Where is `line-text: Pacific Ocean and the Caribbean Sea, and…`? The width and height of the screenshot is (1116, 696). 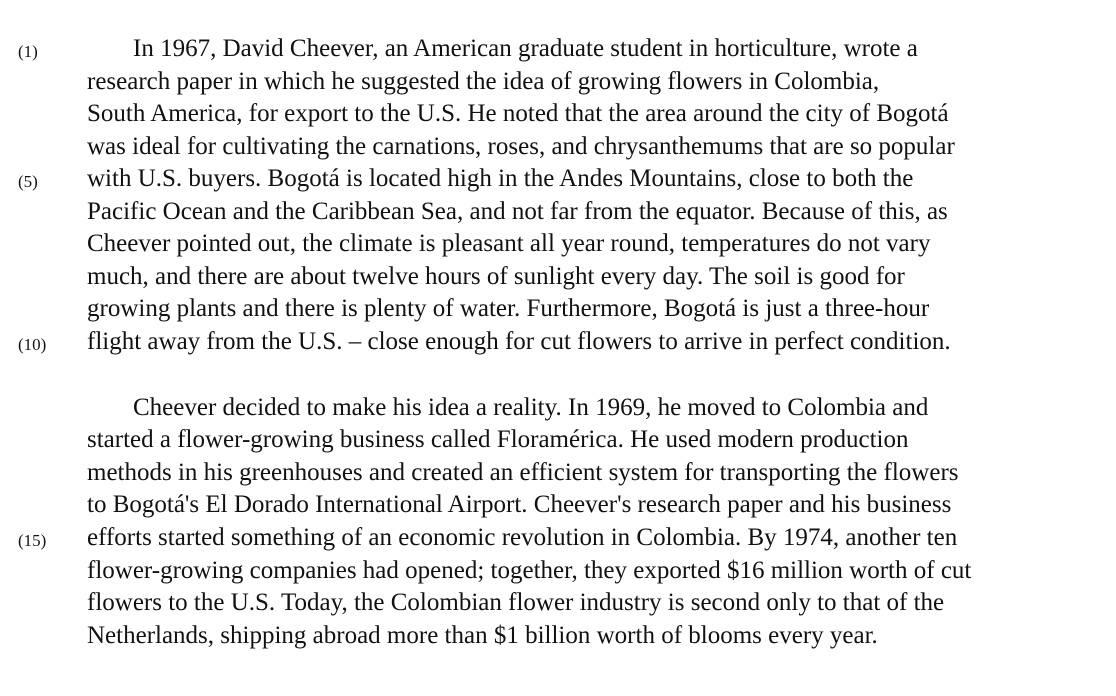 line-text: Pacific Ocean and the Caribbean Sea, and… is located at coordinates (517, 211).